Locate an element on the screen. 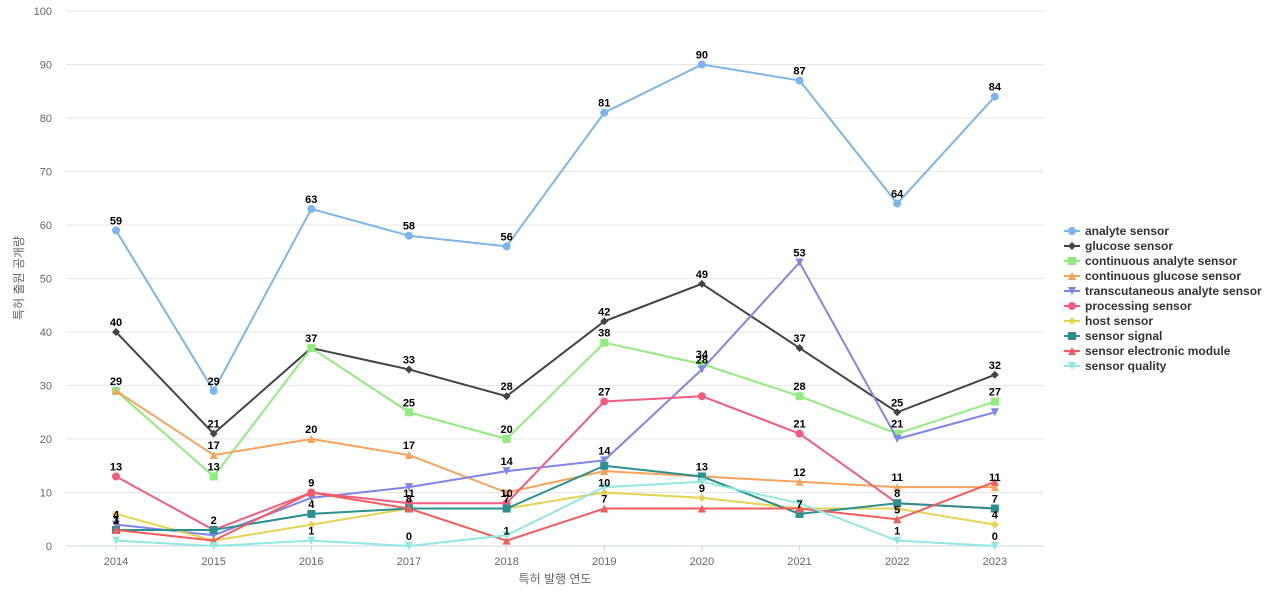 The width and height of the screenshot is (1280, 605). legend-item-host-sensor: host sensor is located at coordinates (1108, 321).